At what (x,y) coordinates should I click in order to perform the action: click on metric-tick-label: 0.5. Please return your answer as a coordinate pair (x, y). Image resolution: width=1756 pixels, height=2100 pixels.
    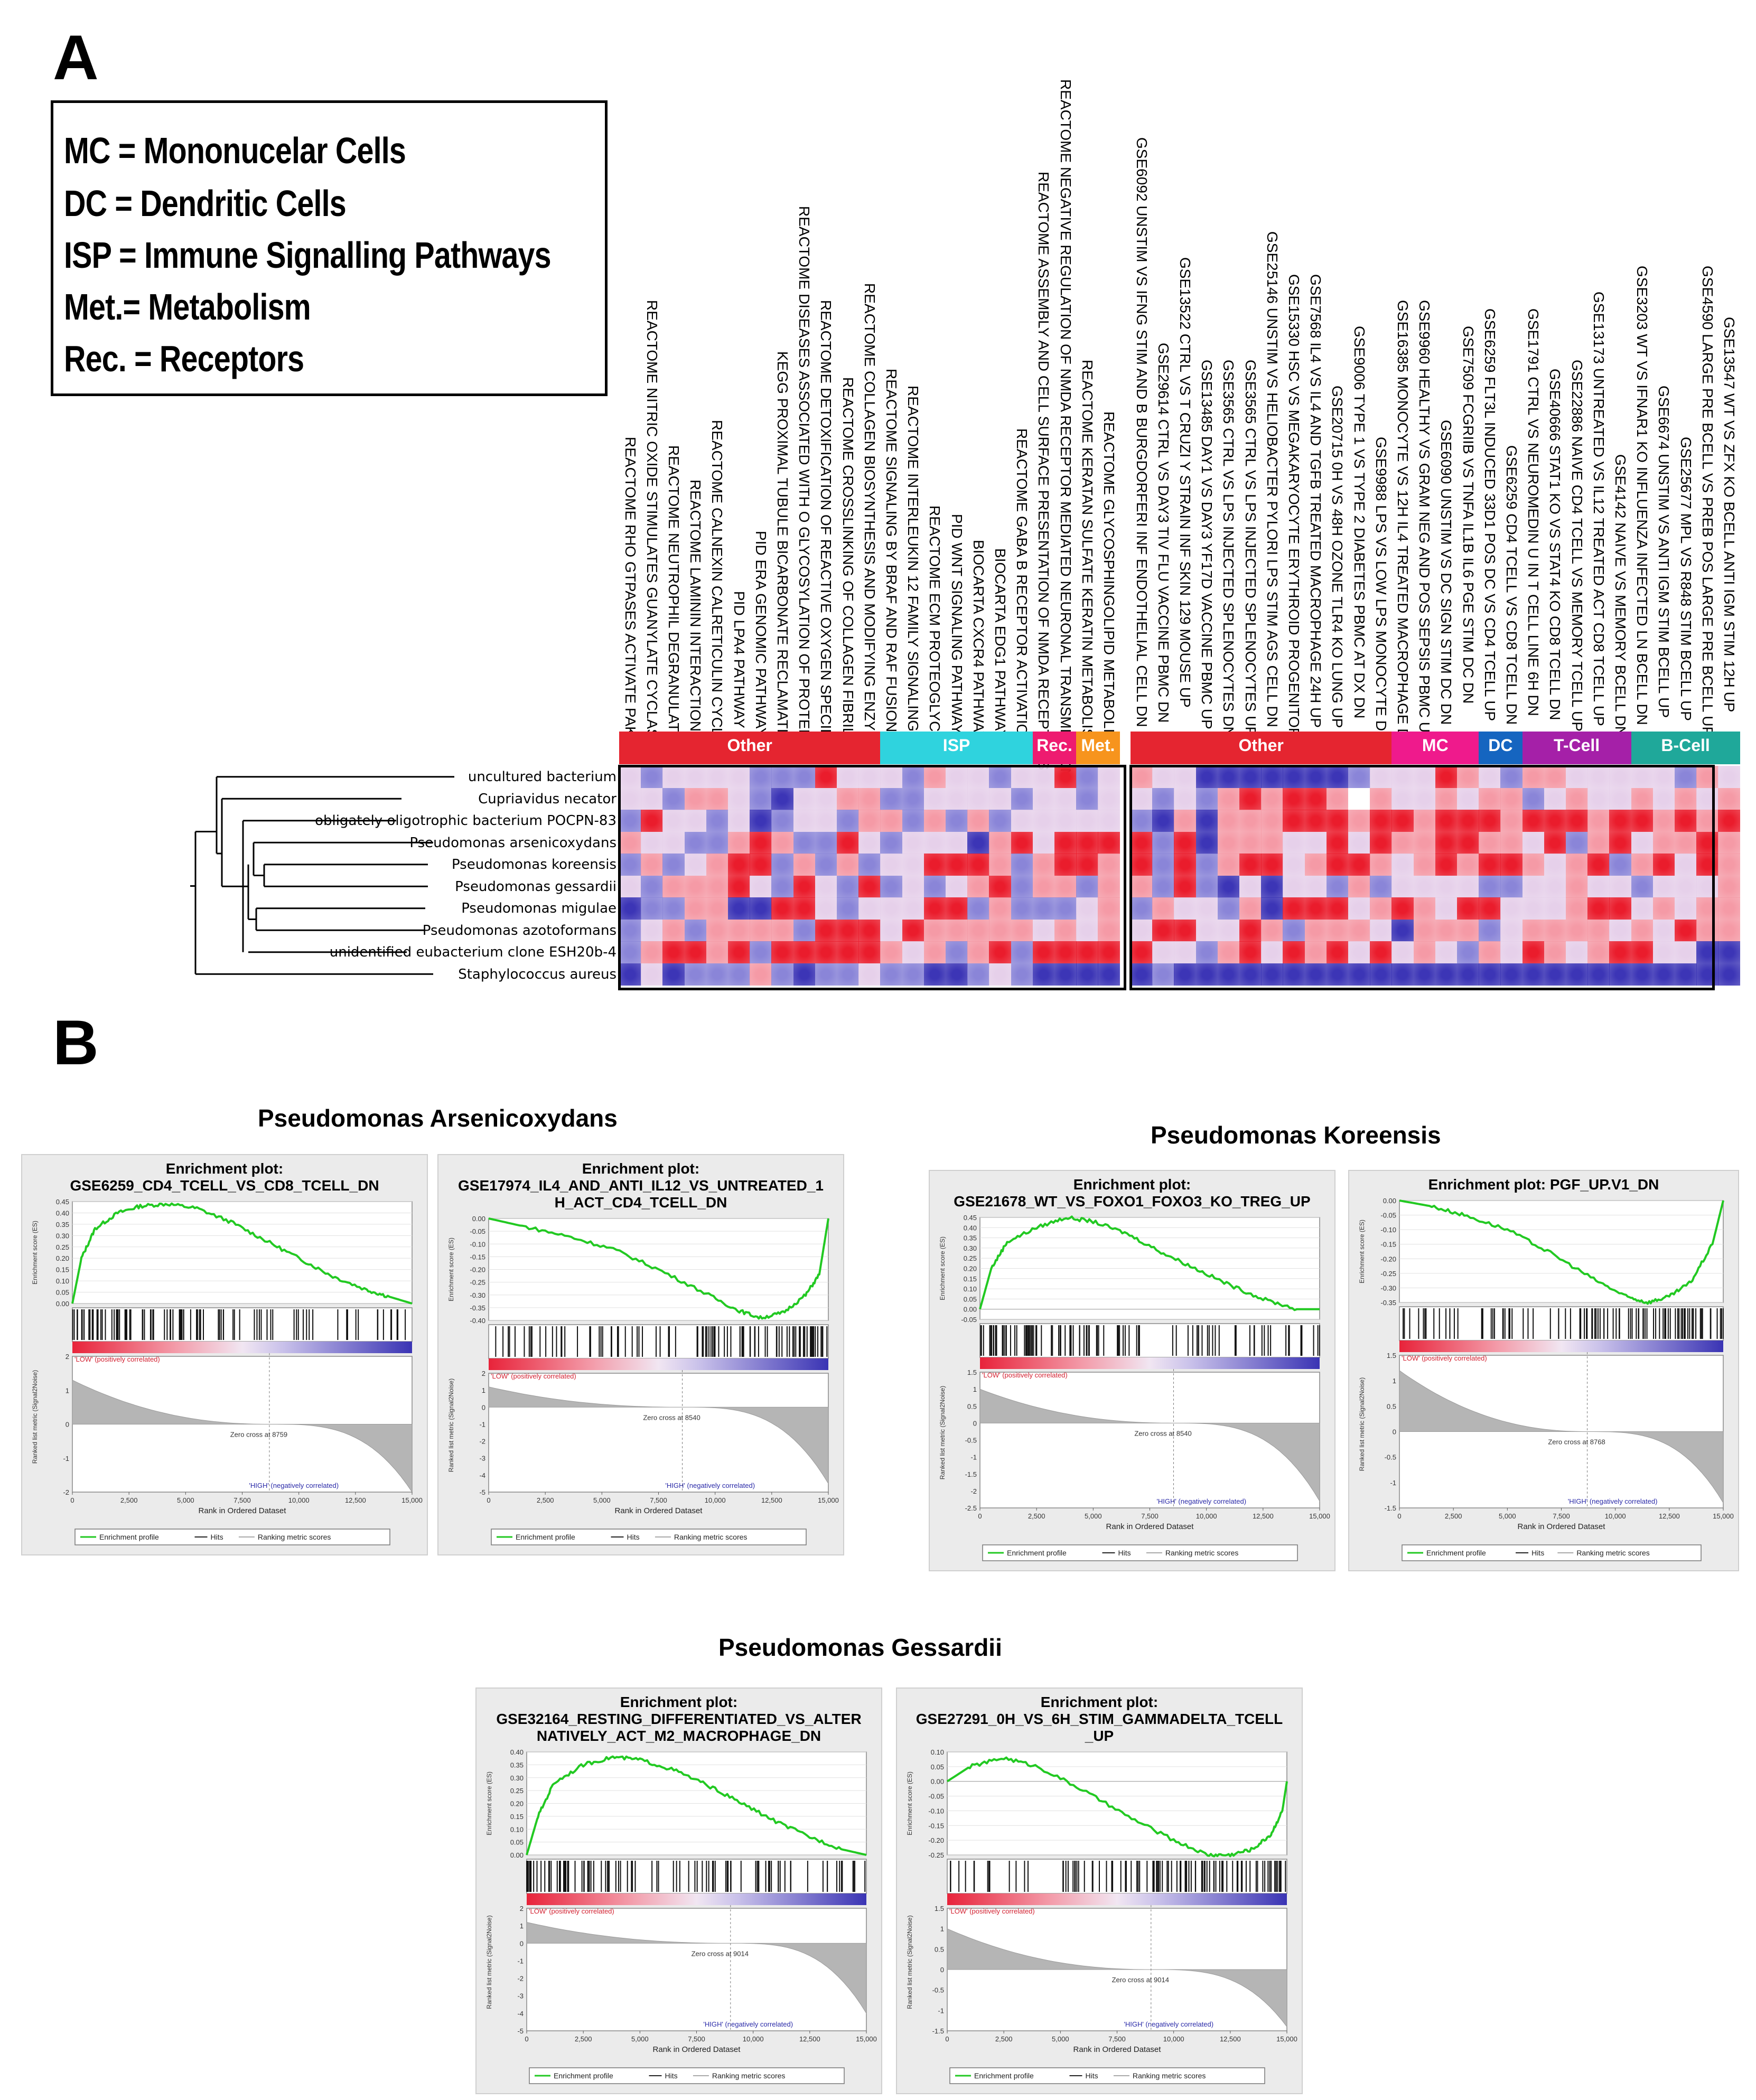
    Looking at the image, I should click on (1391, 1406).